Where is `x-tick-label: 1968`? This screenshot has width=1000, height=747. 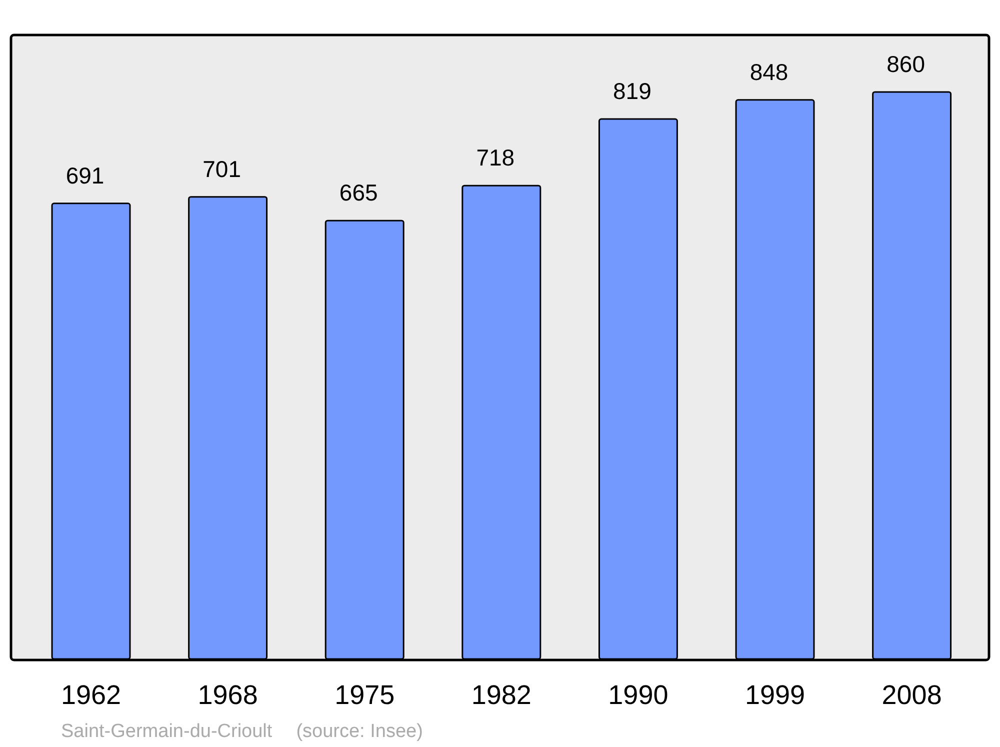
x-tick-label: 1968 is located at coordinates (228, 695).